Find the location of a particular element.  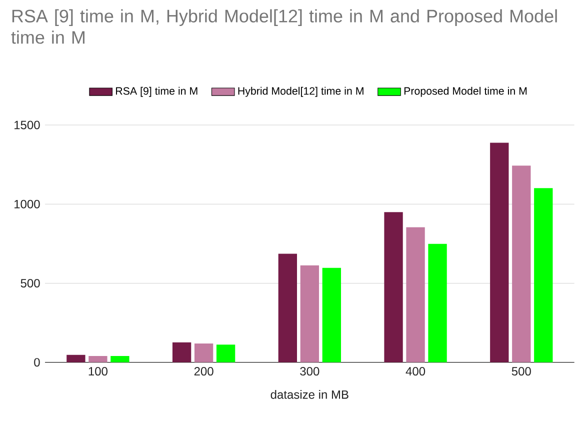

legend-label: RSA [9] time in M is located at coordinates (157, 91).